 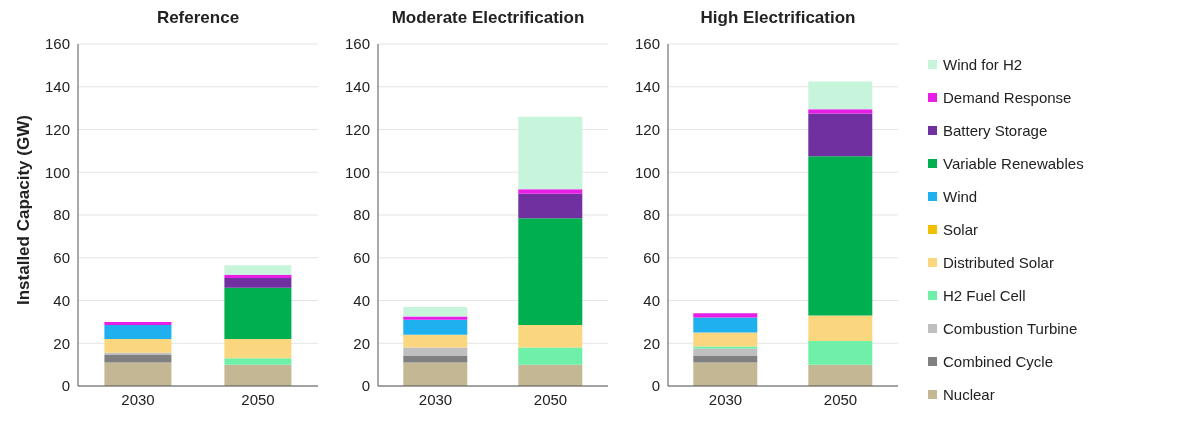 I want to click on legend-label: Solar, so click(x=961, y=229).